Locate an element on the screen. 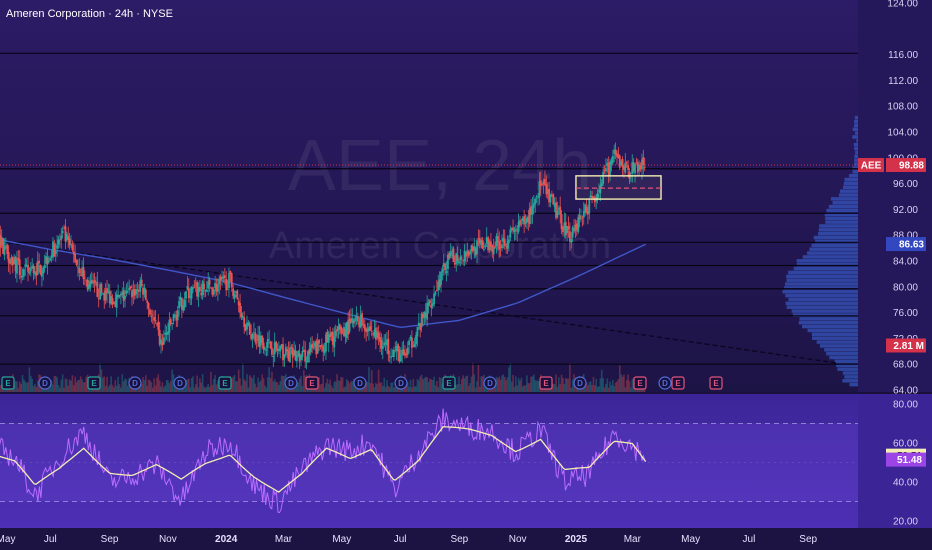  price-badge-value: 2.81 M is located at coordinates (908, 346).